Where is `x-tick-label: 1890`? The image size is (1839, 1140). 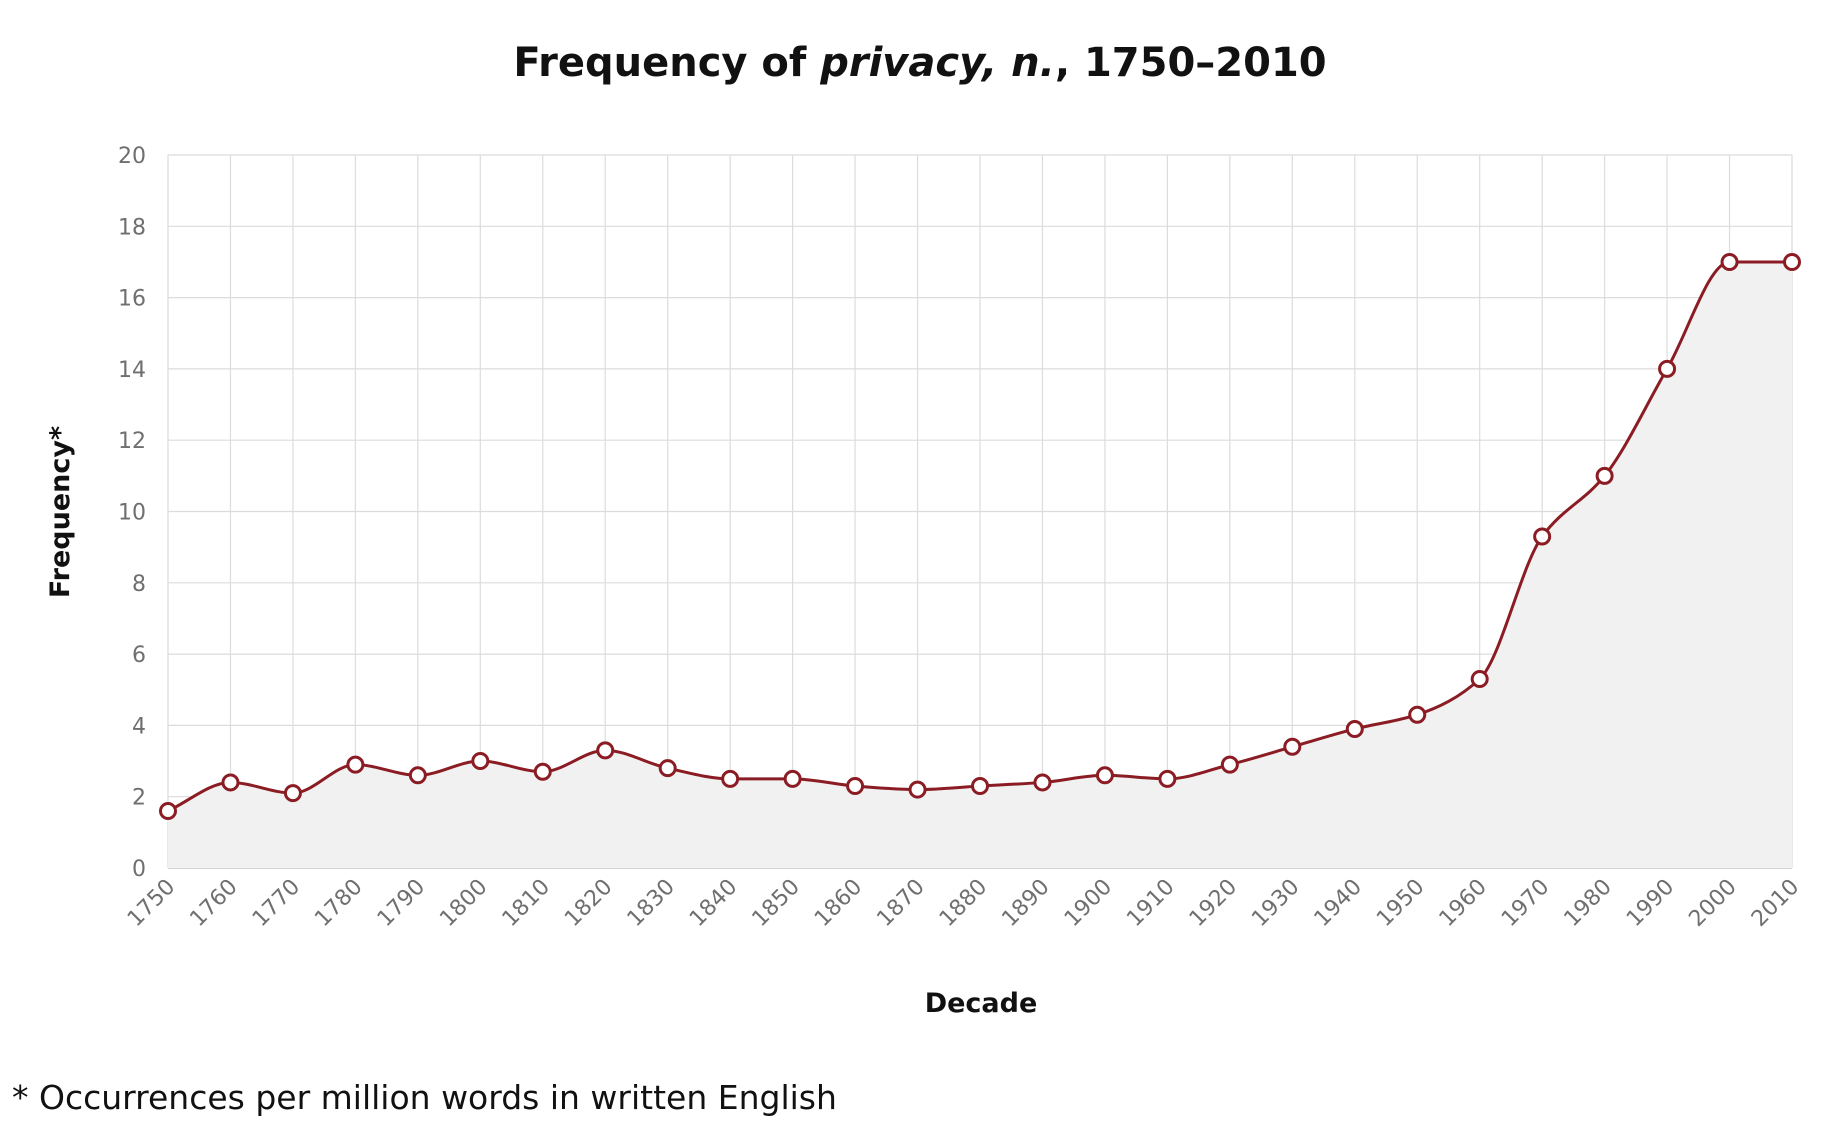
x-tick-label: 1890 is located at coordinates (1025, 903).